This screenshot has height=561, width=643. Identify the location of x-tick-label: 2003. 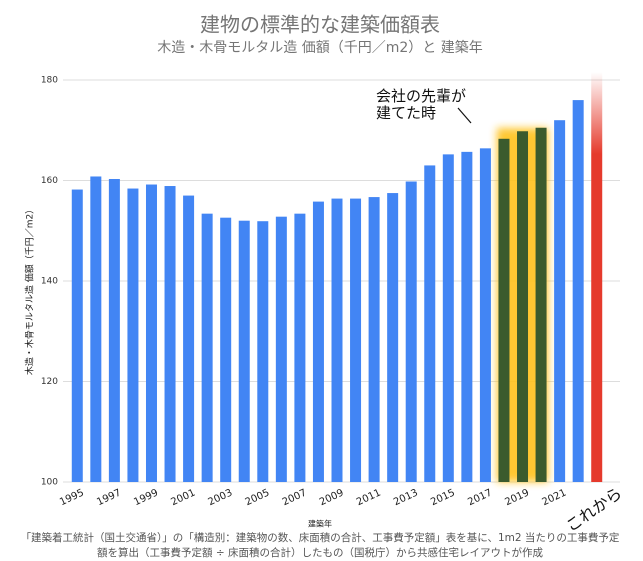
(221, 497).